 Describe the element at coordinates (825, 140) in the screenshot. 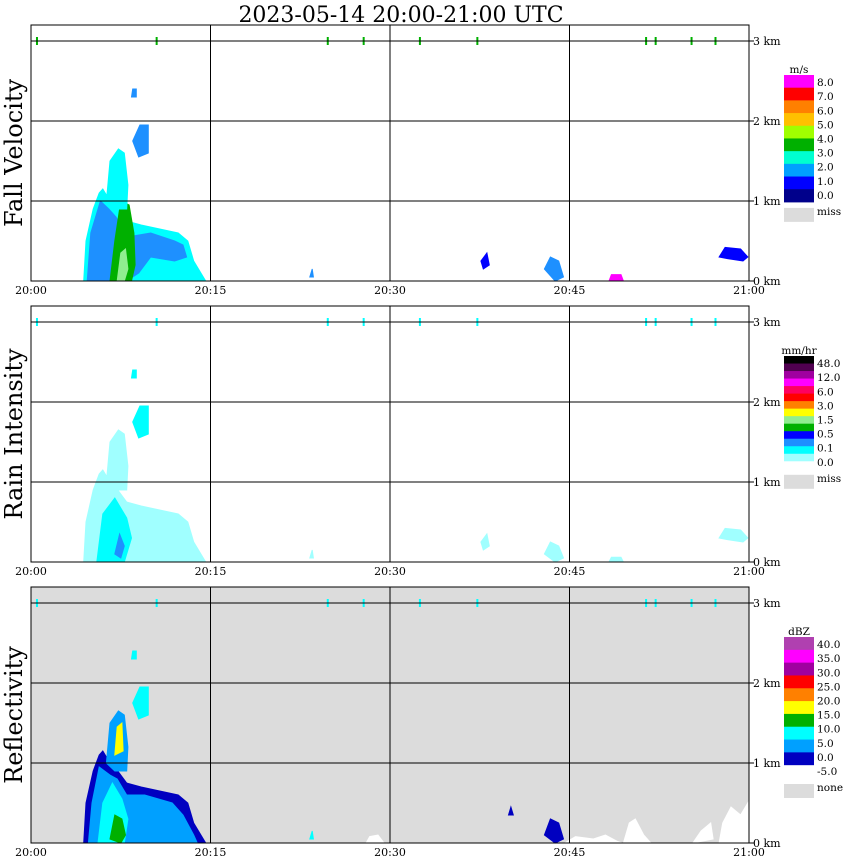

I see `colorbar-label: 4.0` at that location.